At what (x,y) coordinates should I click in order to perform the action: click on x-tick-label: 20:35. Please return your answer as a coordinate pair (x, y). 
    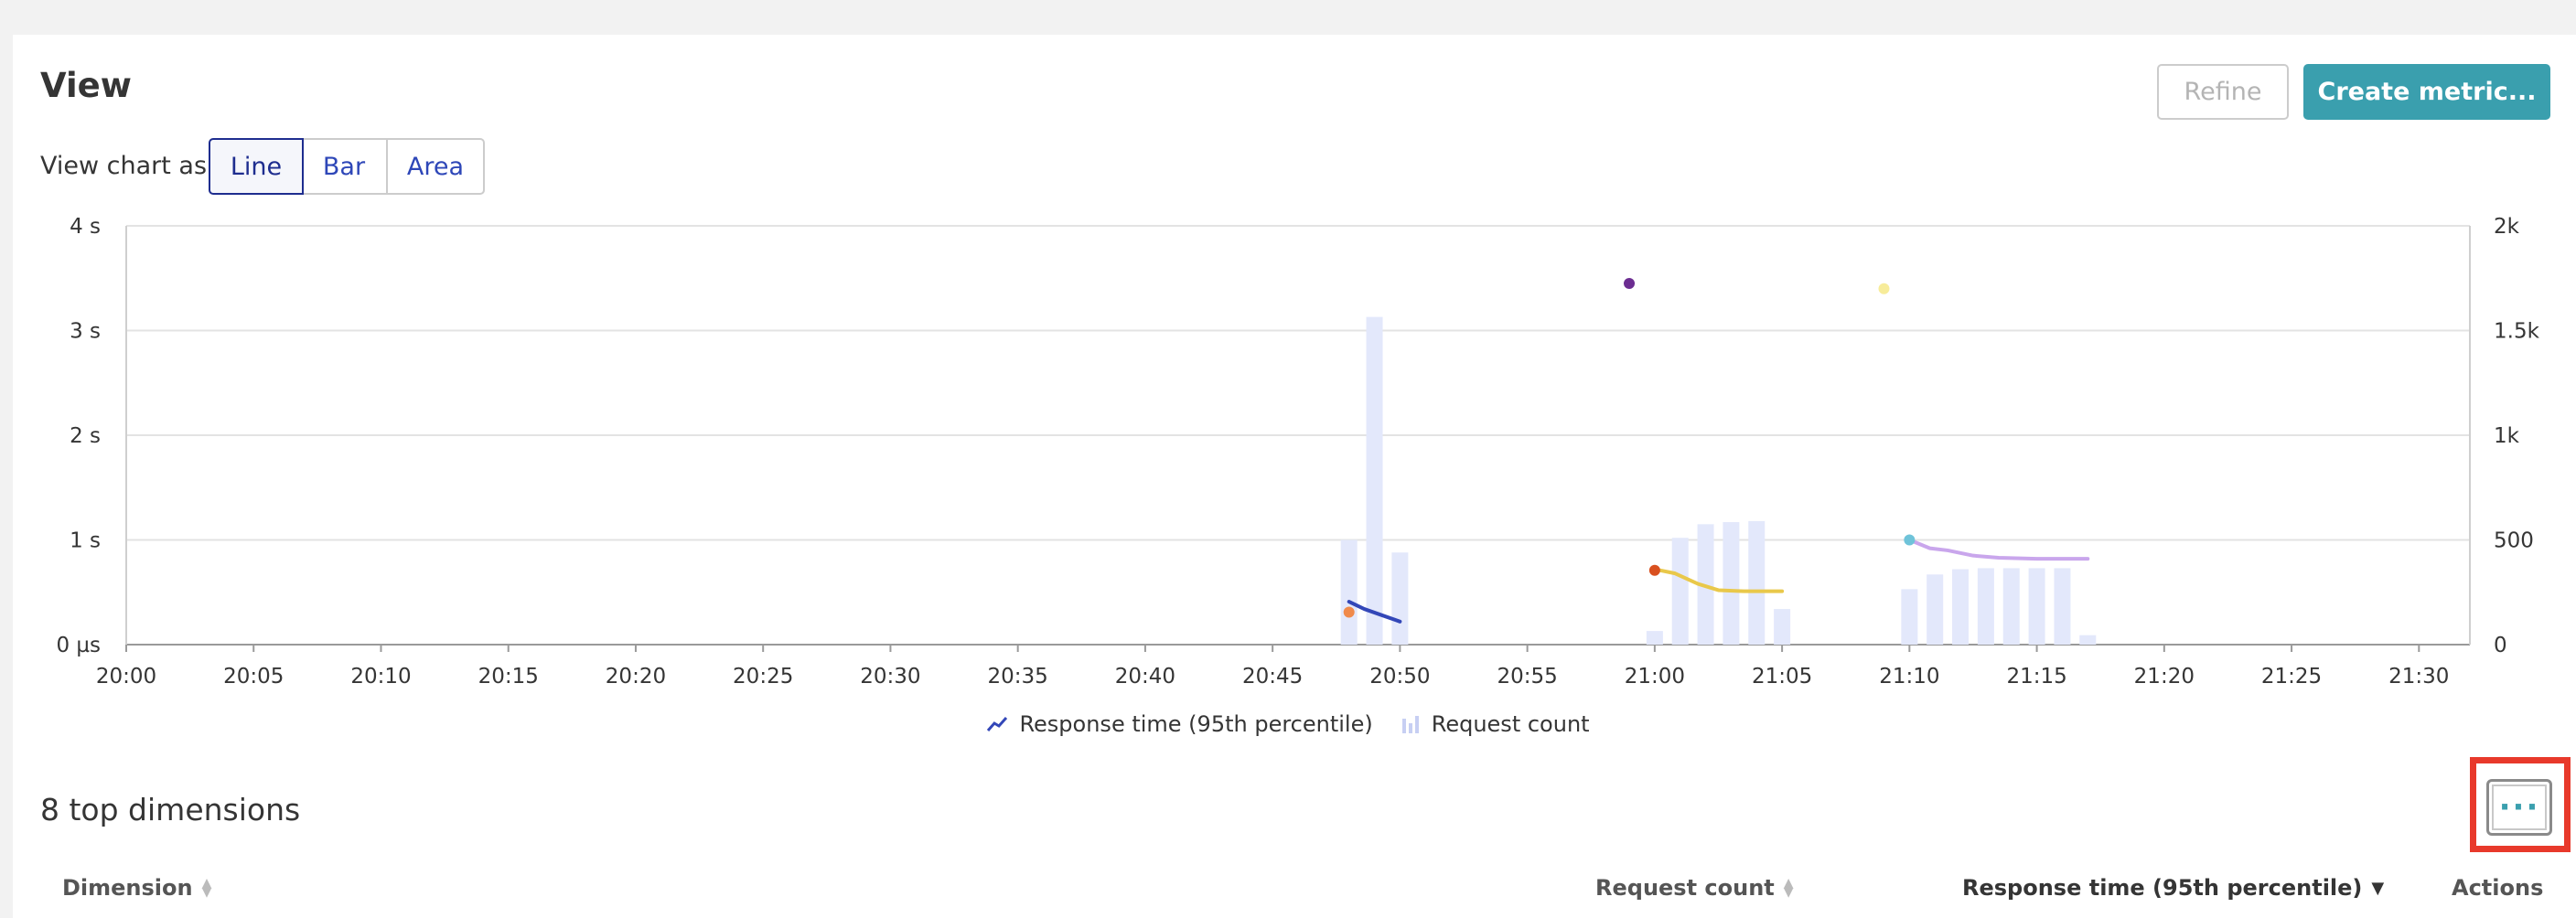
    Looking at the image, I should click on (1018, 676).